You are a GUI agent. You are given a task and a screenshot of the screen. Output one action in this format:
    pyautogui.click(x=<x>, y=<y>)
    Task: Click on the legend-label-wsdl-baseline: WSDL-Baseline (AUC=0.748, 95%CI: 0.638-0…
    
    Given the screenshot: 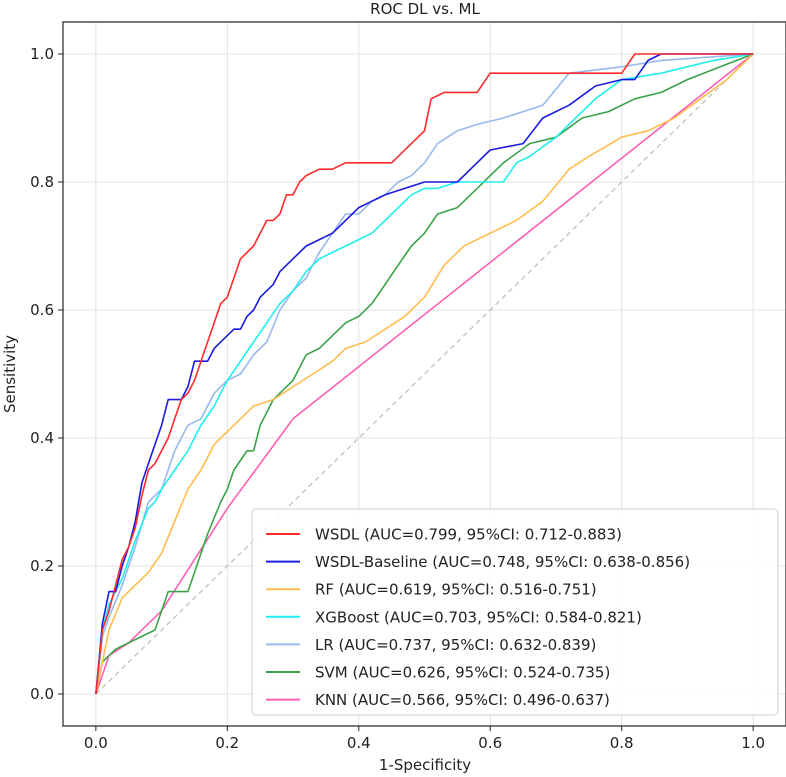 What is the action you would take?
    pyautogui.click(x=502, y=562)
    